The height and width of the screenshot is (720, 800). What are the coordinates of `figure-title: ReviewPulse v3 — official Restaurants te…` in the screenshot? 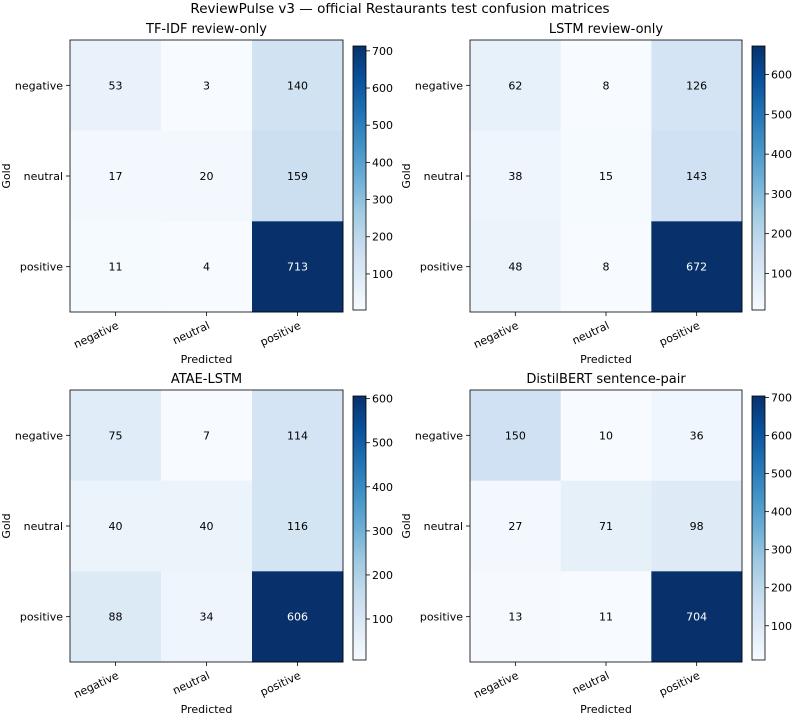 It's located at (400, 9).